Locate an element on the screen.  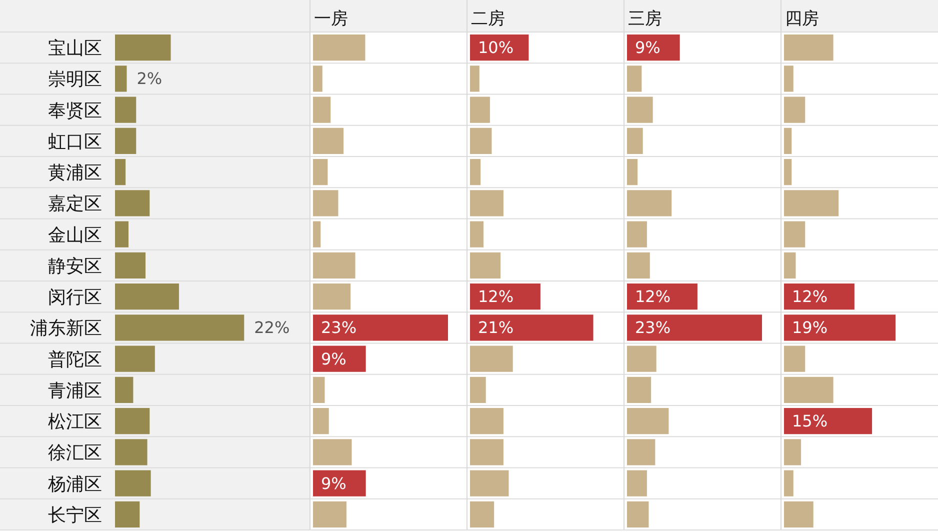
y-tick-label: 长宁区 is located at coordinates (75, 515).